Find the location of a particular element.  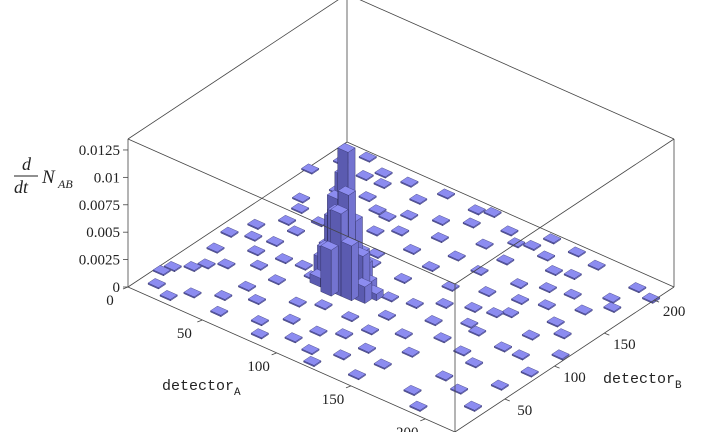

y-tick-label: 200 is located at coordinates (674, 312).